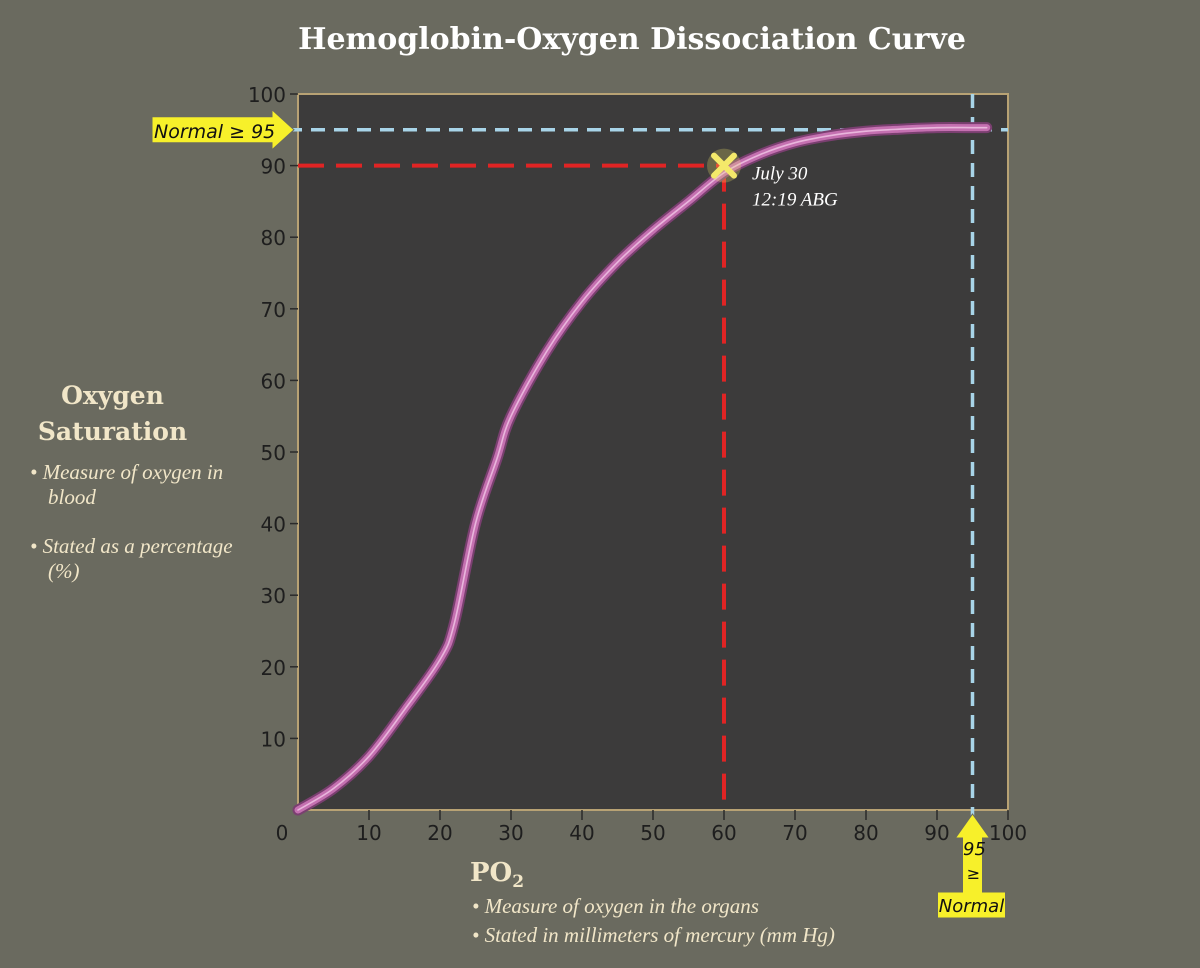  What do you see at coordinates (974, 849) in the screenshot?
I see `normal-po2-callout-value: 95` at bounding box center [974, 849].